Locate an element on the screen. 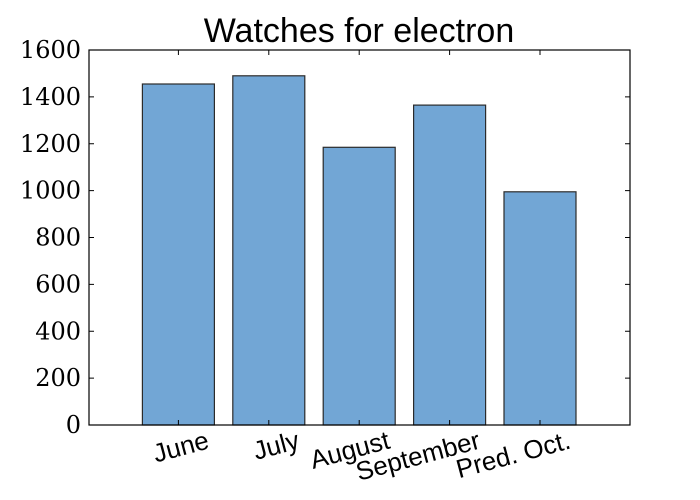  y-tick-label: 1200 is located at coordinates (50, 144).